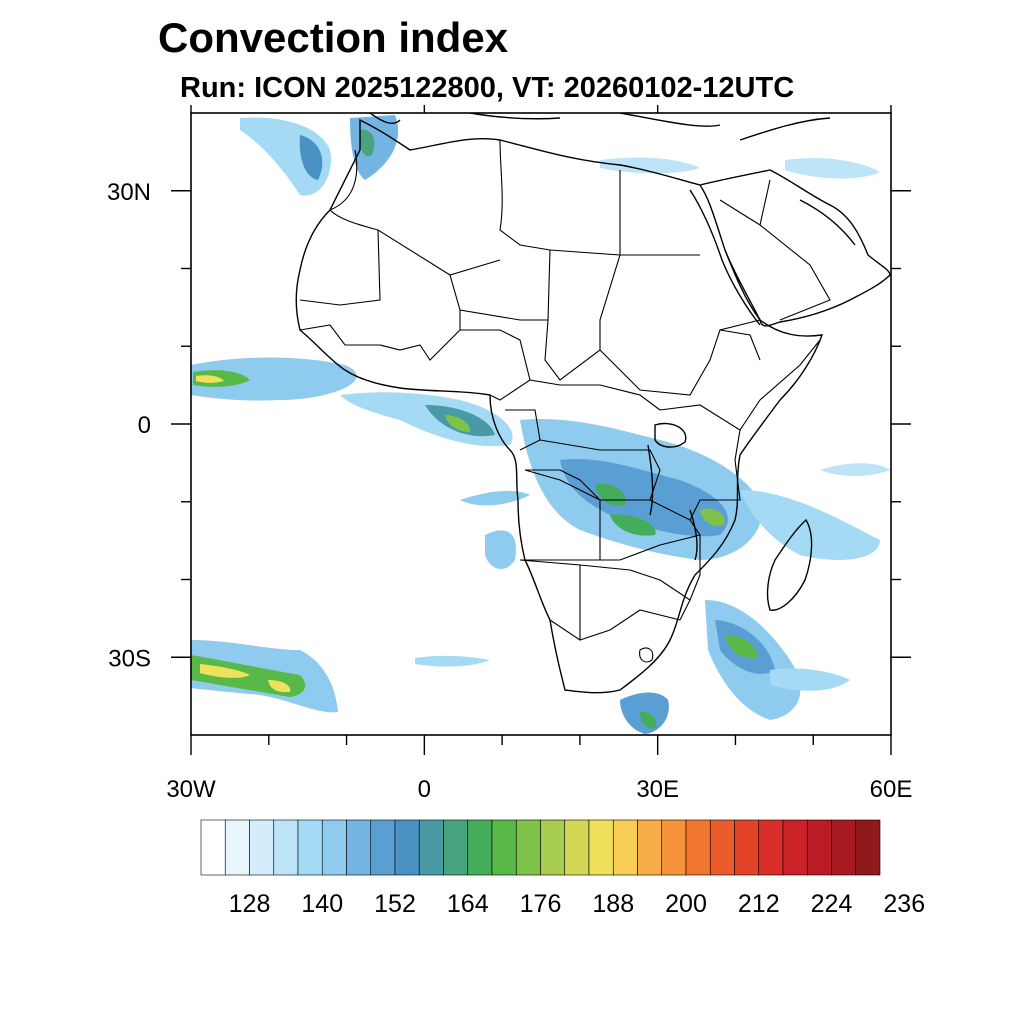 The image size is (1024, 1024). Describe the element at coordinates (605, 600) in the screenshot. I see `border-namibia-botswana` at that location.